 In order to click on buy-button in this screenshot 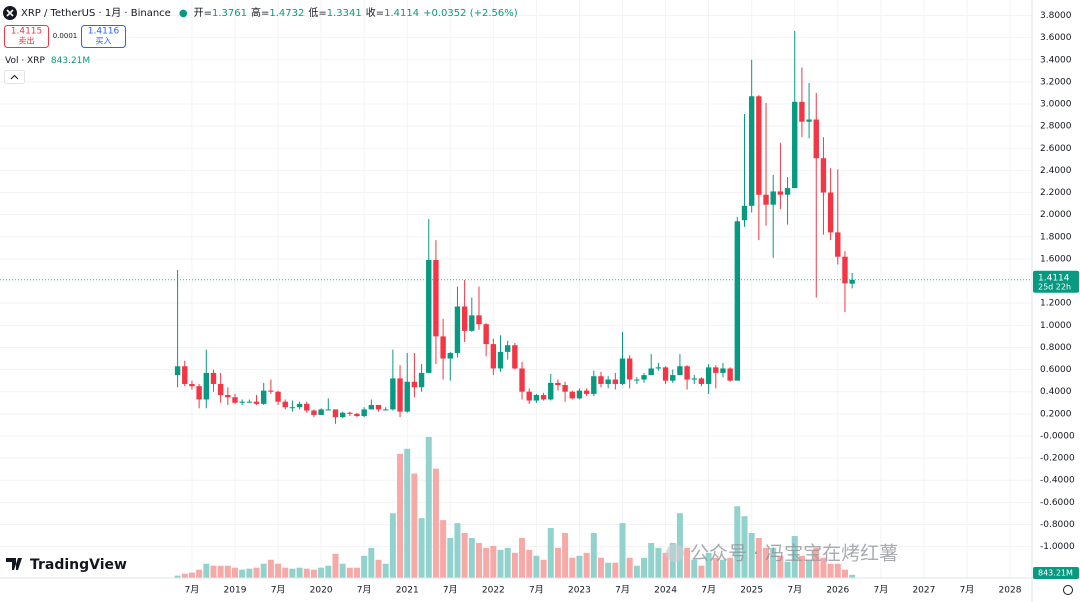, I will do `click(103, 36)`.